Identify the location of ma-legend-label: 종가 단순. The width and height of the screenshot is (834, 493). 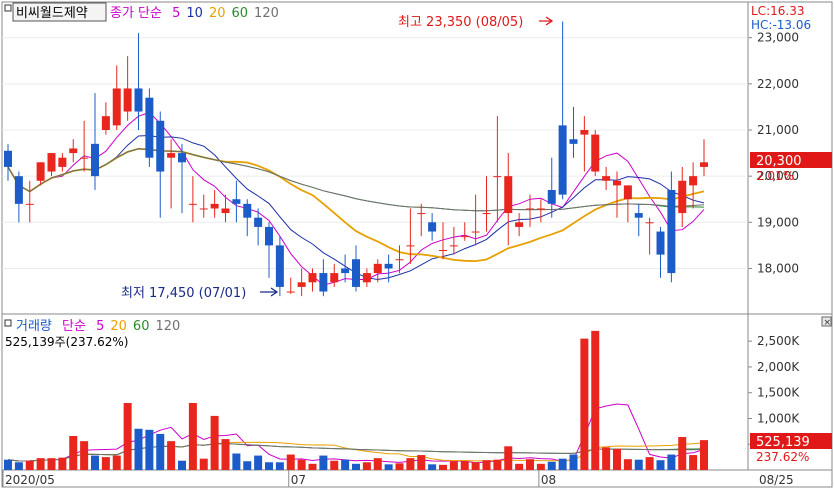
(136, 13).